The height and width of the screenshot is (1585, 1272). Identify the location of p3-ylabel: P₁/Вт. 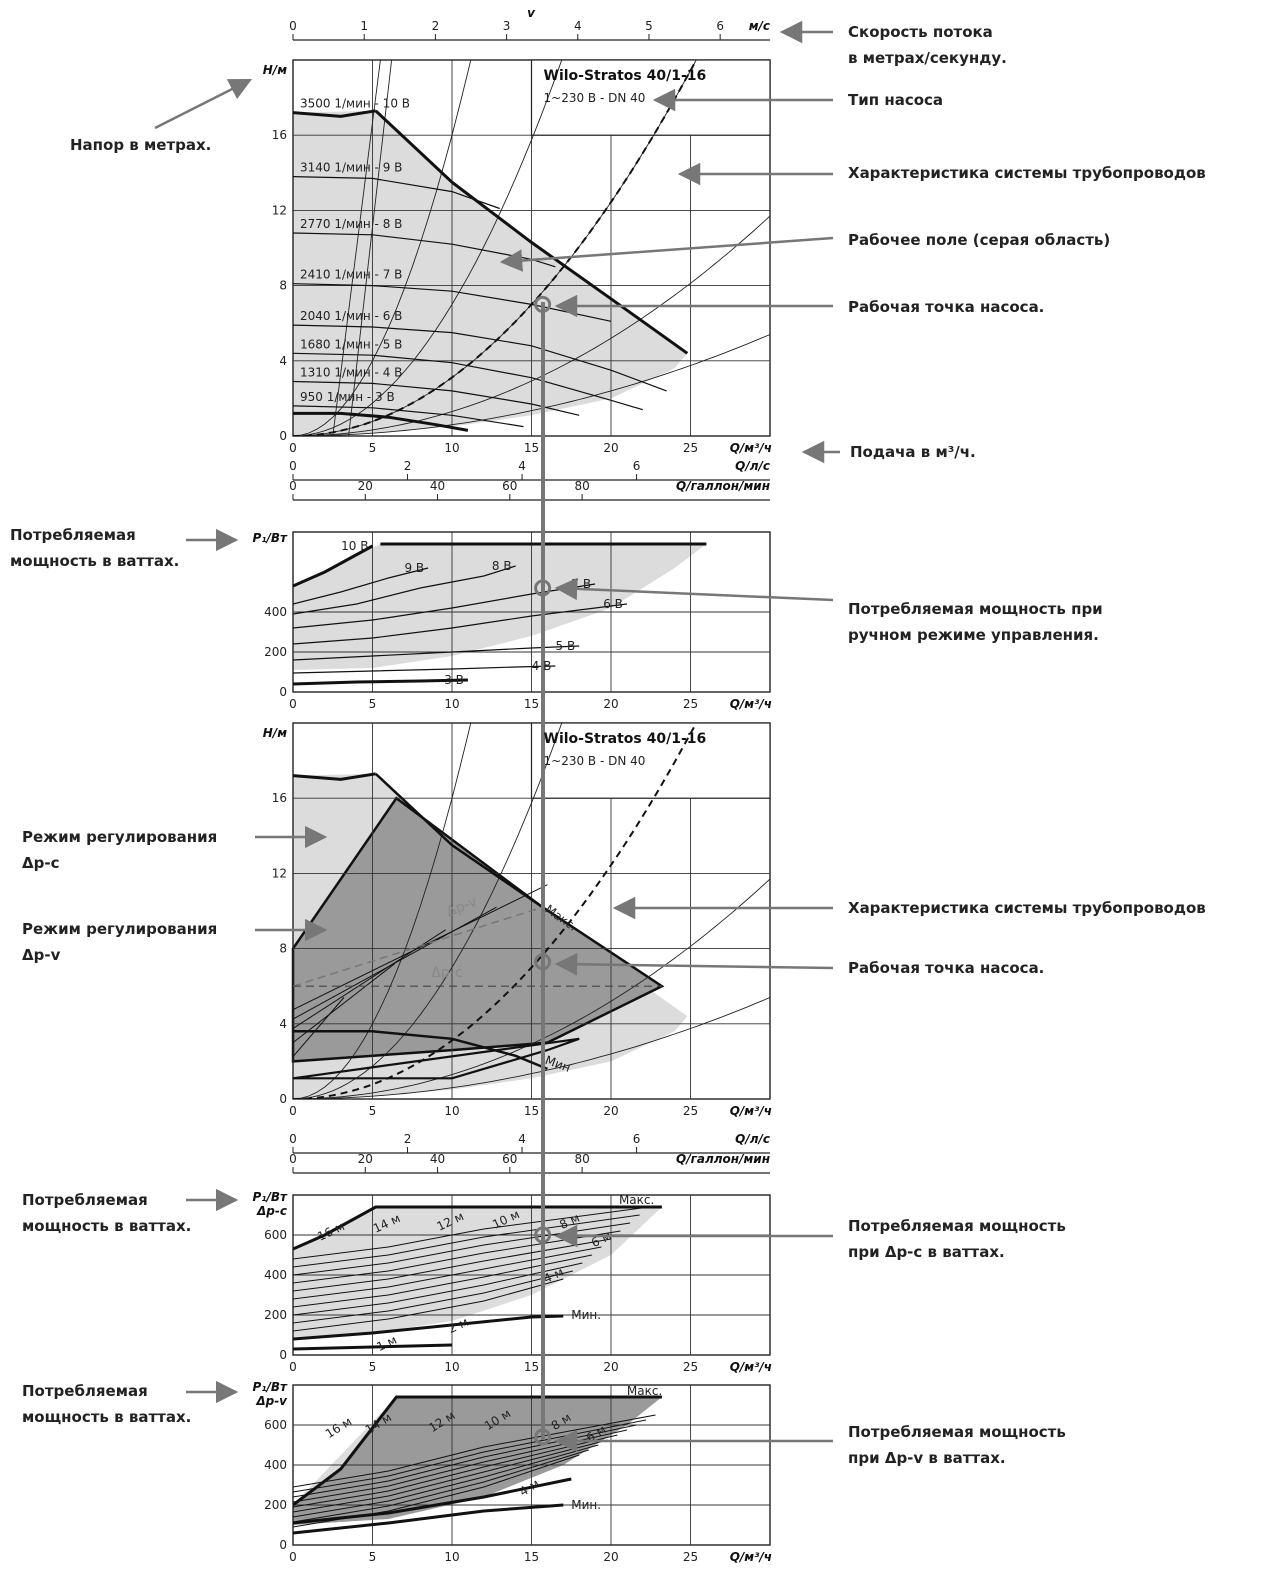
(270, 1387).